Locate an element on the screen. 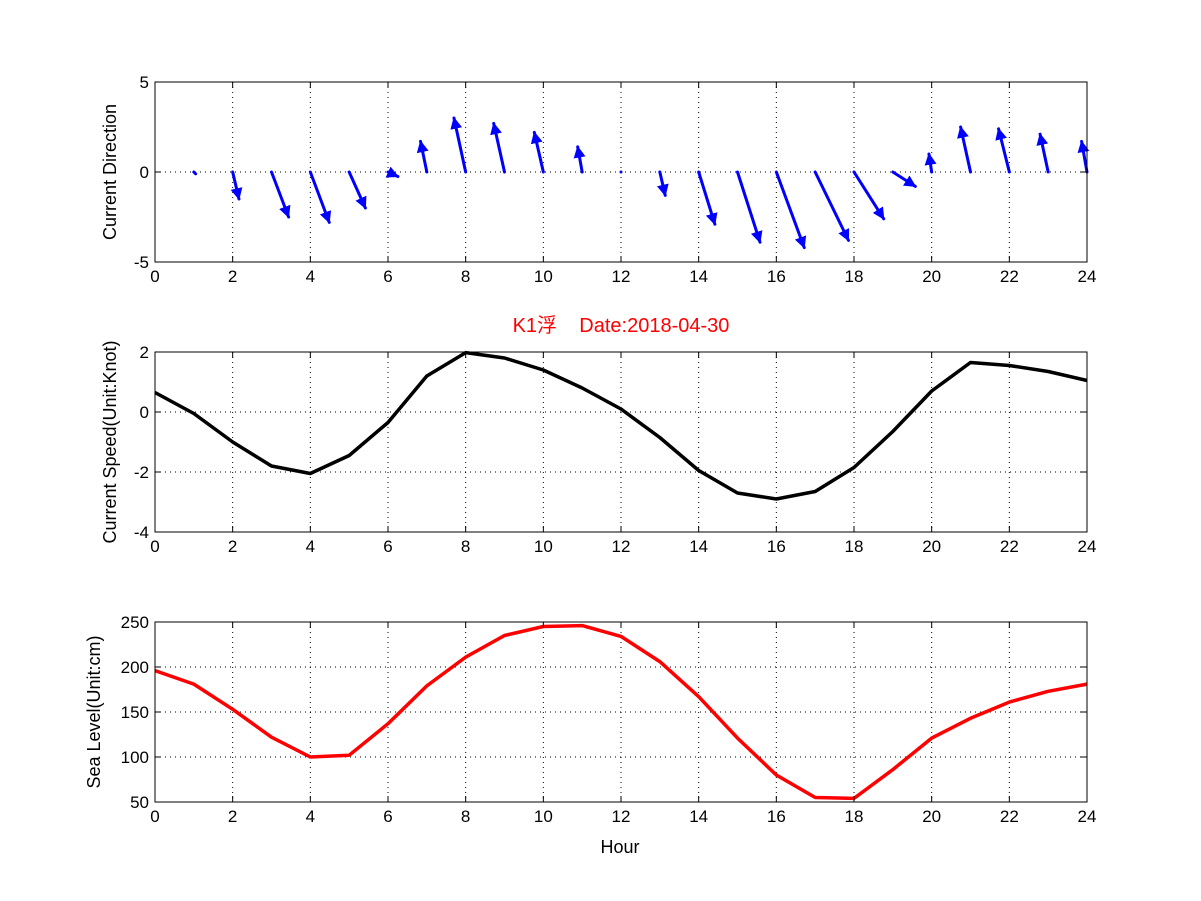 The image size is (1201, 901). y-tick-label: 5 is located at coordinates (144, 82).